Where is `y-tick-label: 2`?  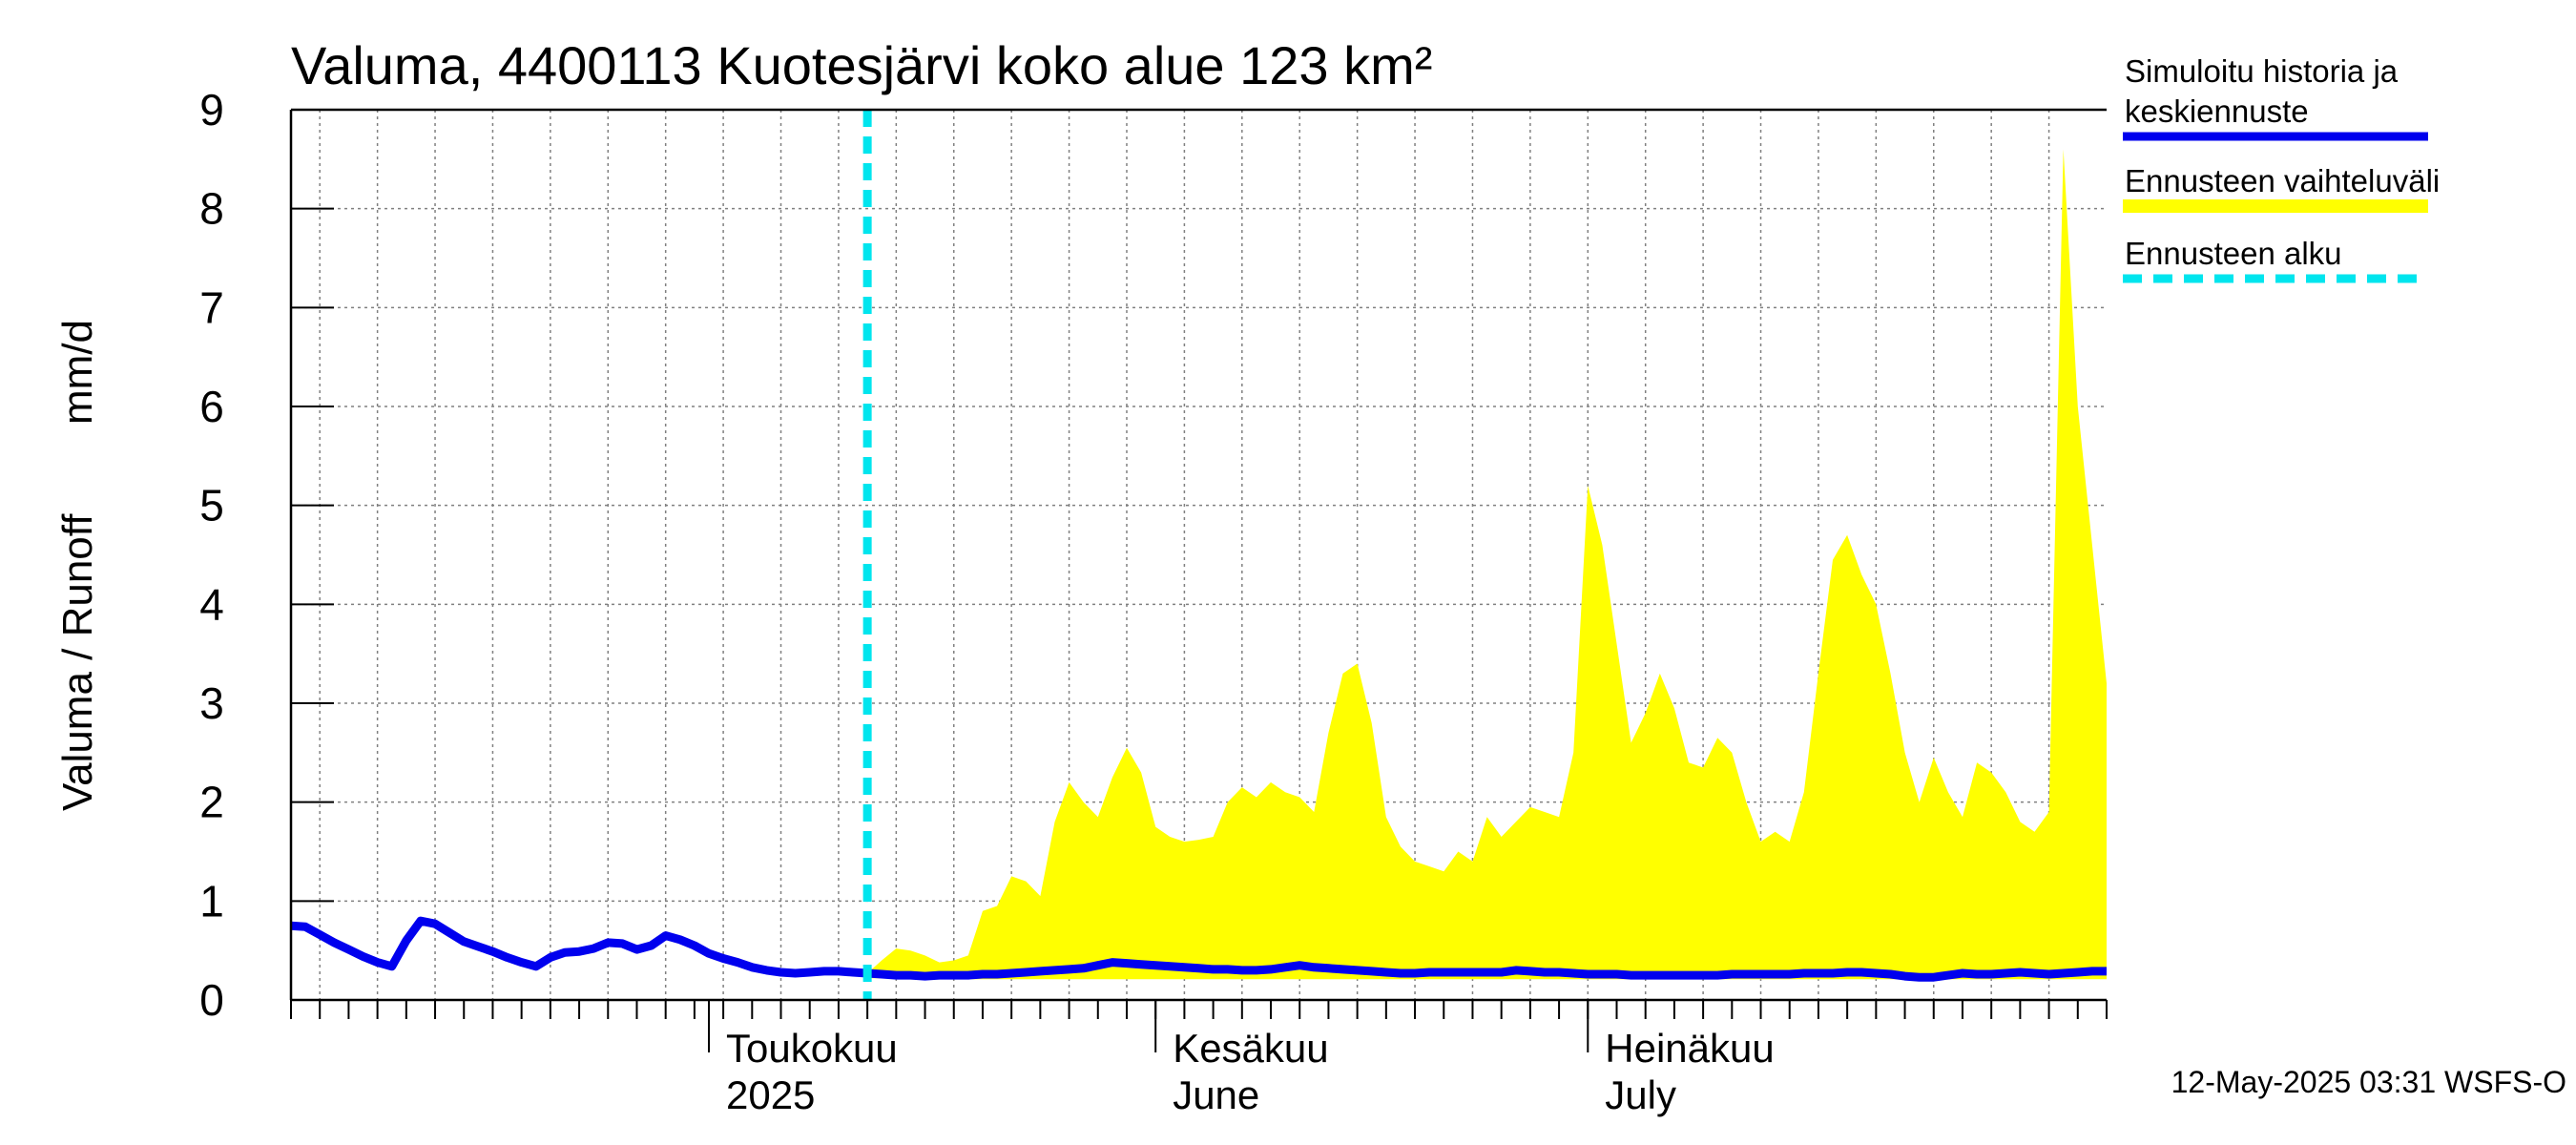 y-tick-label: 2 is located at coordinates (211, 802).